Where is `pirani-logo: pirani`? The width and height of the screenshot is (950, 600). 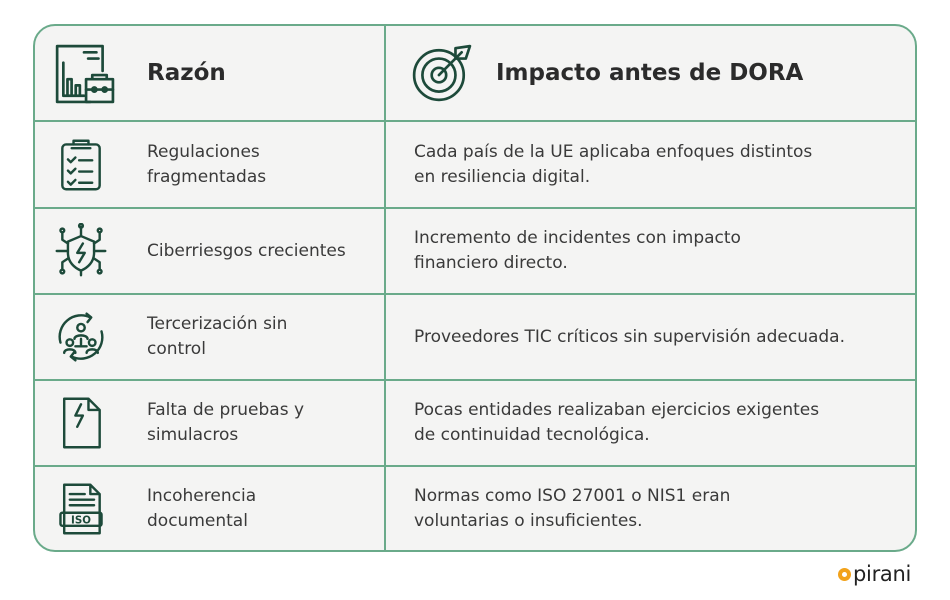 pirani-logo: pirani is located at coordinates (874, 574).